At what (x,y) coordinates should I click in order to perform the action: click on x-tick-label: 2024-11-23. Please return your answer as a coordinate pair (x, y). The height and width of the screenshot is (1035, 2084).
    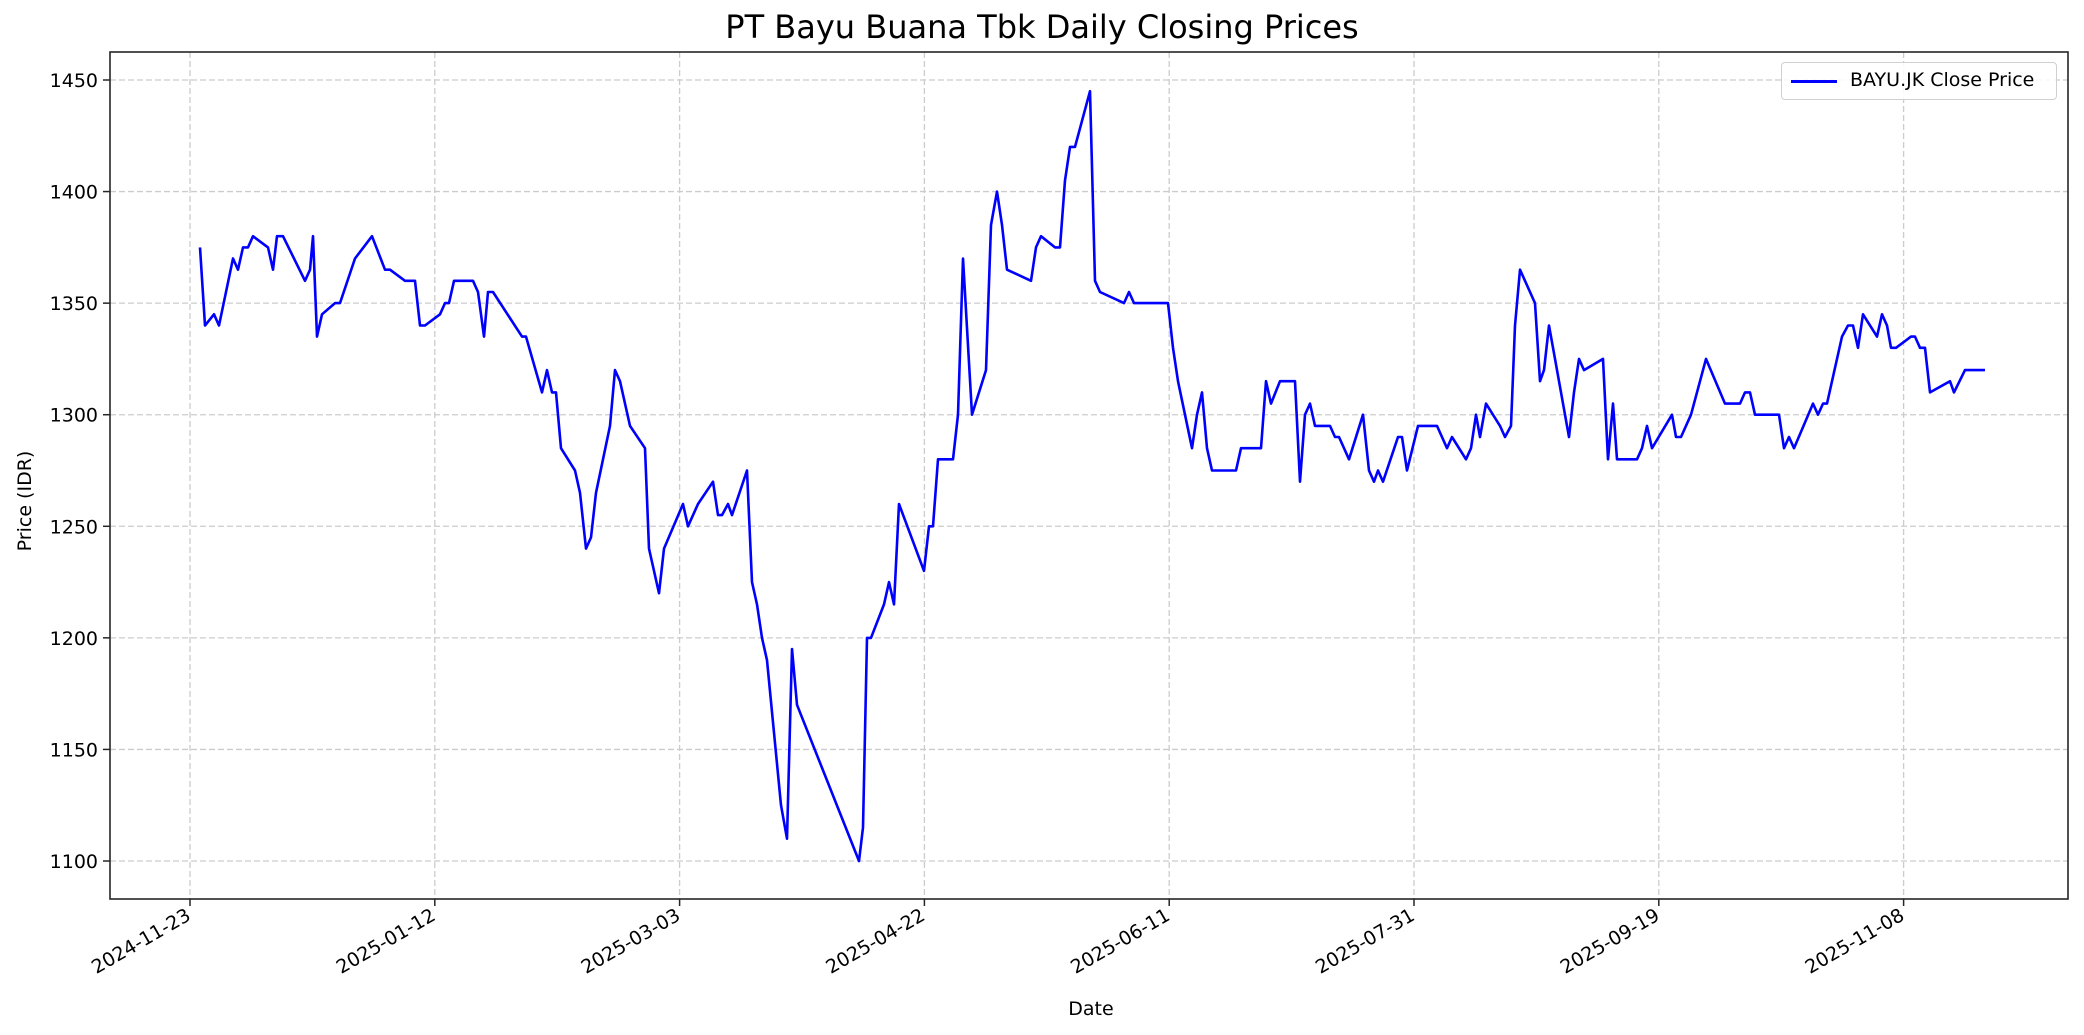
    Looking at the image, I should click on (141, 941).